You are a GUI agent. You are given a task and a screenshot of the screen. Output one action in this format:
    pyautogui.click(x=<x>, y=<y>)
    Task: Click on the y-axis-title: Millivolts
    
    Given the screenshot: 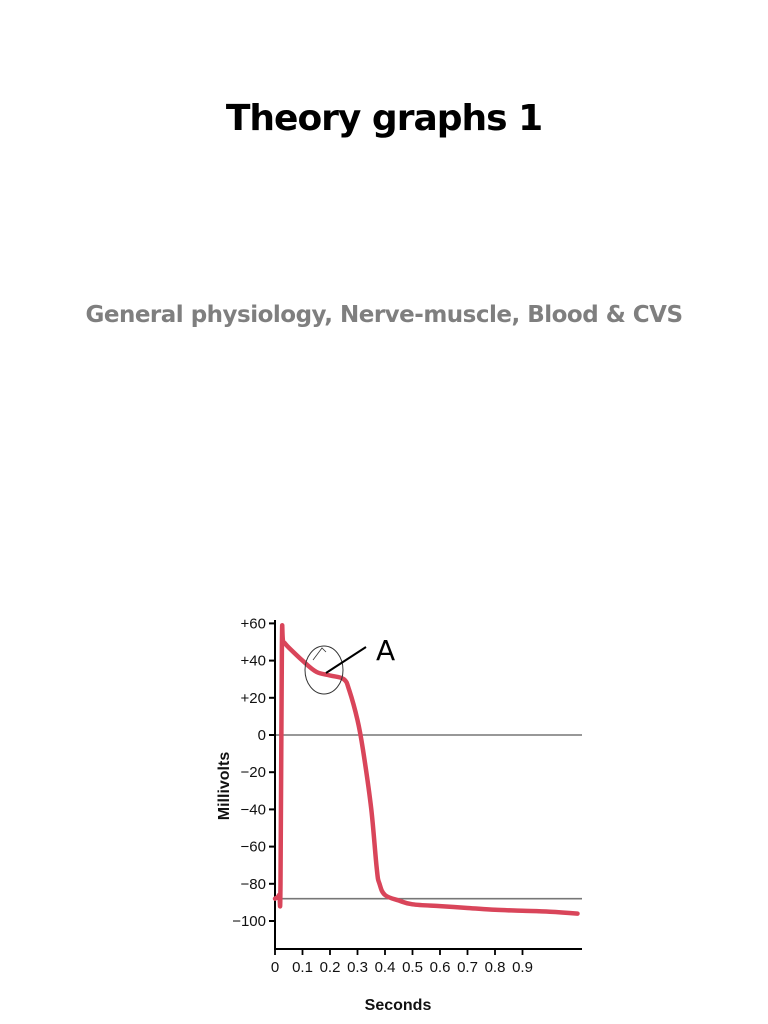 What is the action you would take?
    pyautogui.click(x=224, y=786)
    